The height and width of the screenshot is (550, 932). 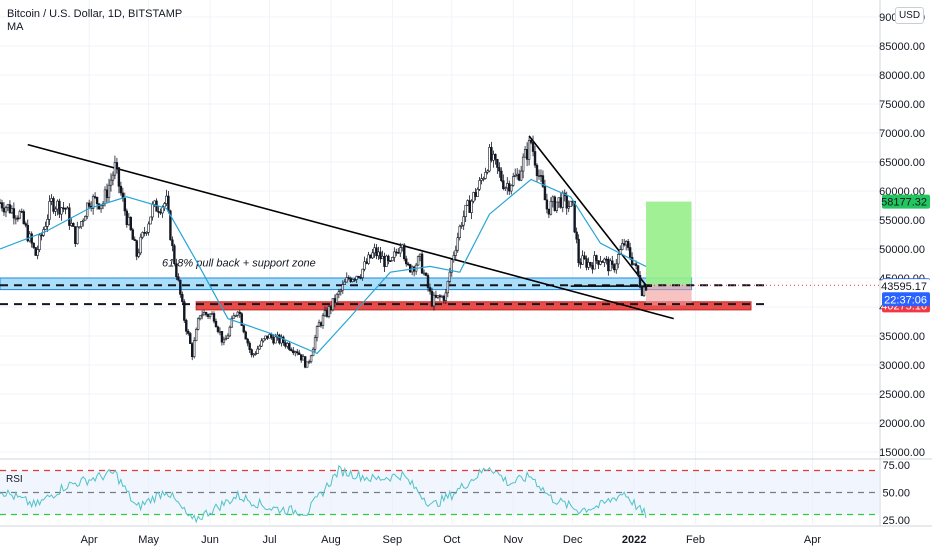 I want to click on x-tick-label: Jun, so click(x=210, y=540).